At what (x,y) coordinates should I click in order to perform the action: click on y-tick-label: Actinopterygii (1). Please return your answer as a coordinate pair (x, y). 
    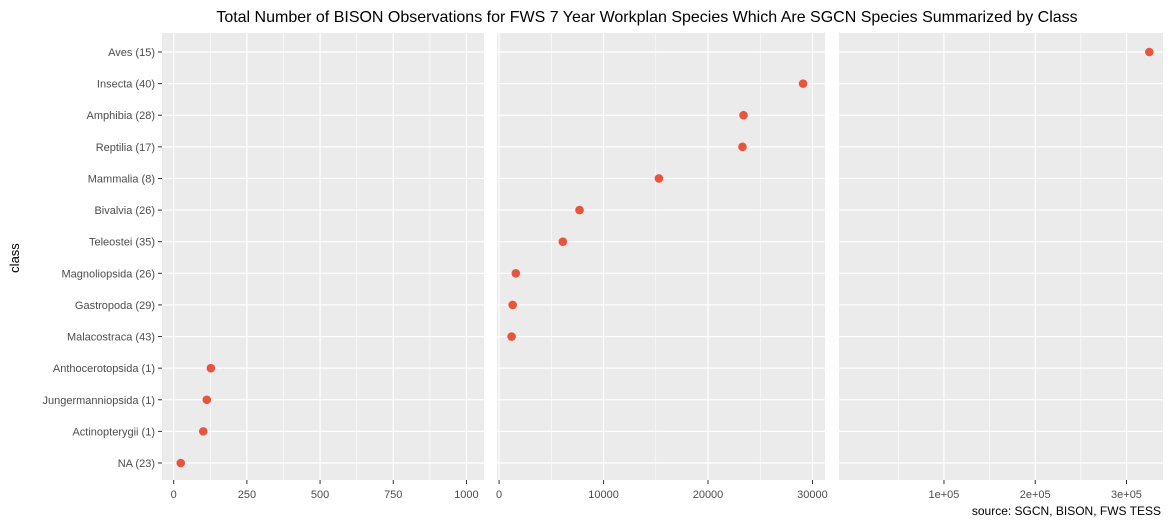
    Looking at the image, I should click on (113, 432).